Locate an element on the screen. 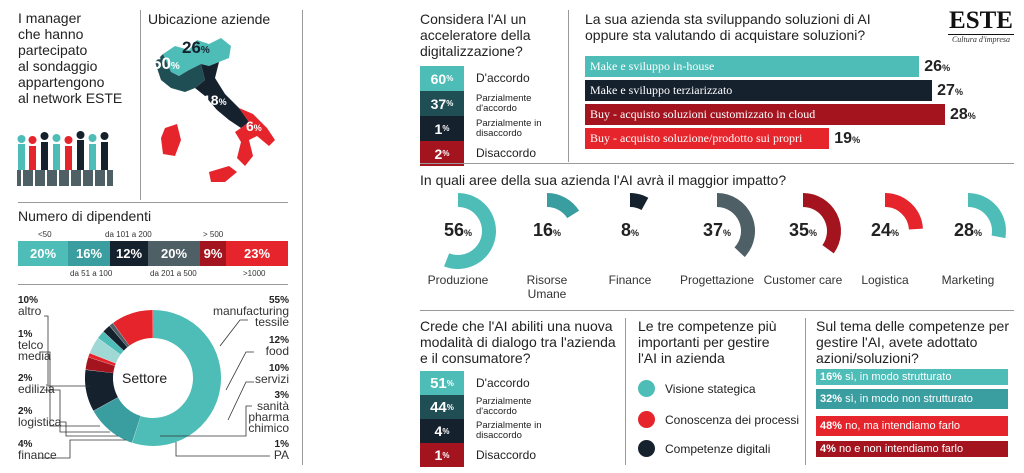 This screenshot has width=1024, height=473. employees-label: da 201 a 500 is located at coordinates (173, 273).